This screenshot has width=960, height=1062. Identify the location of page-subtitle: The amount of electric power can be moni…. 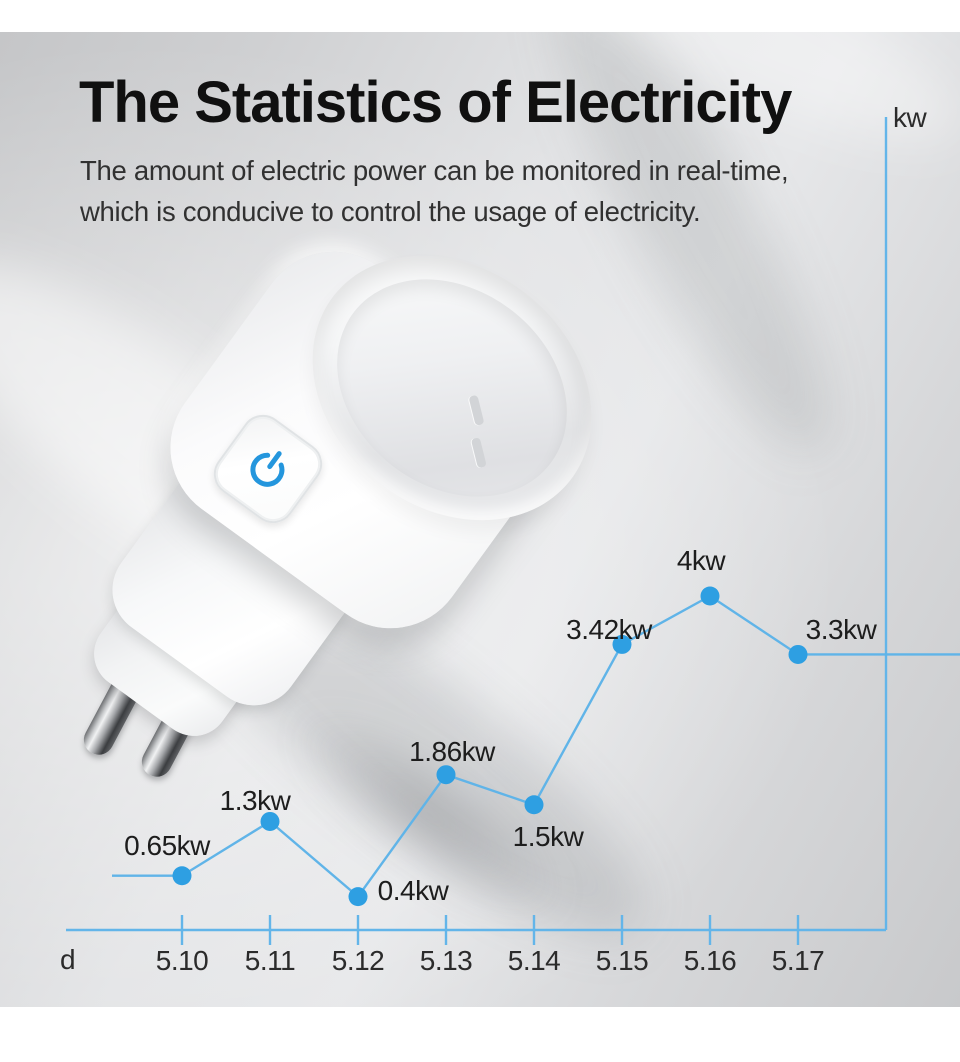
(495, 191).